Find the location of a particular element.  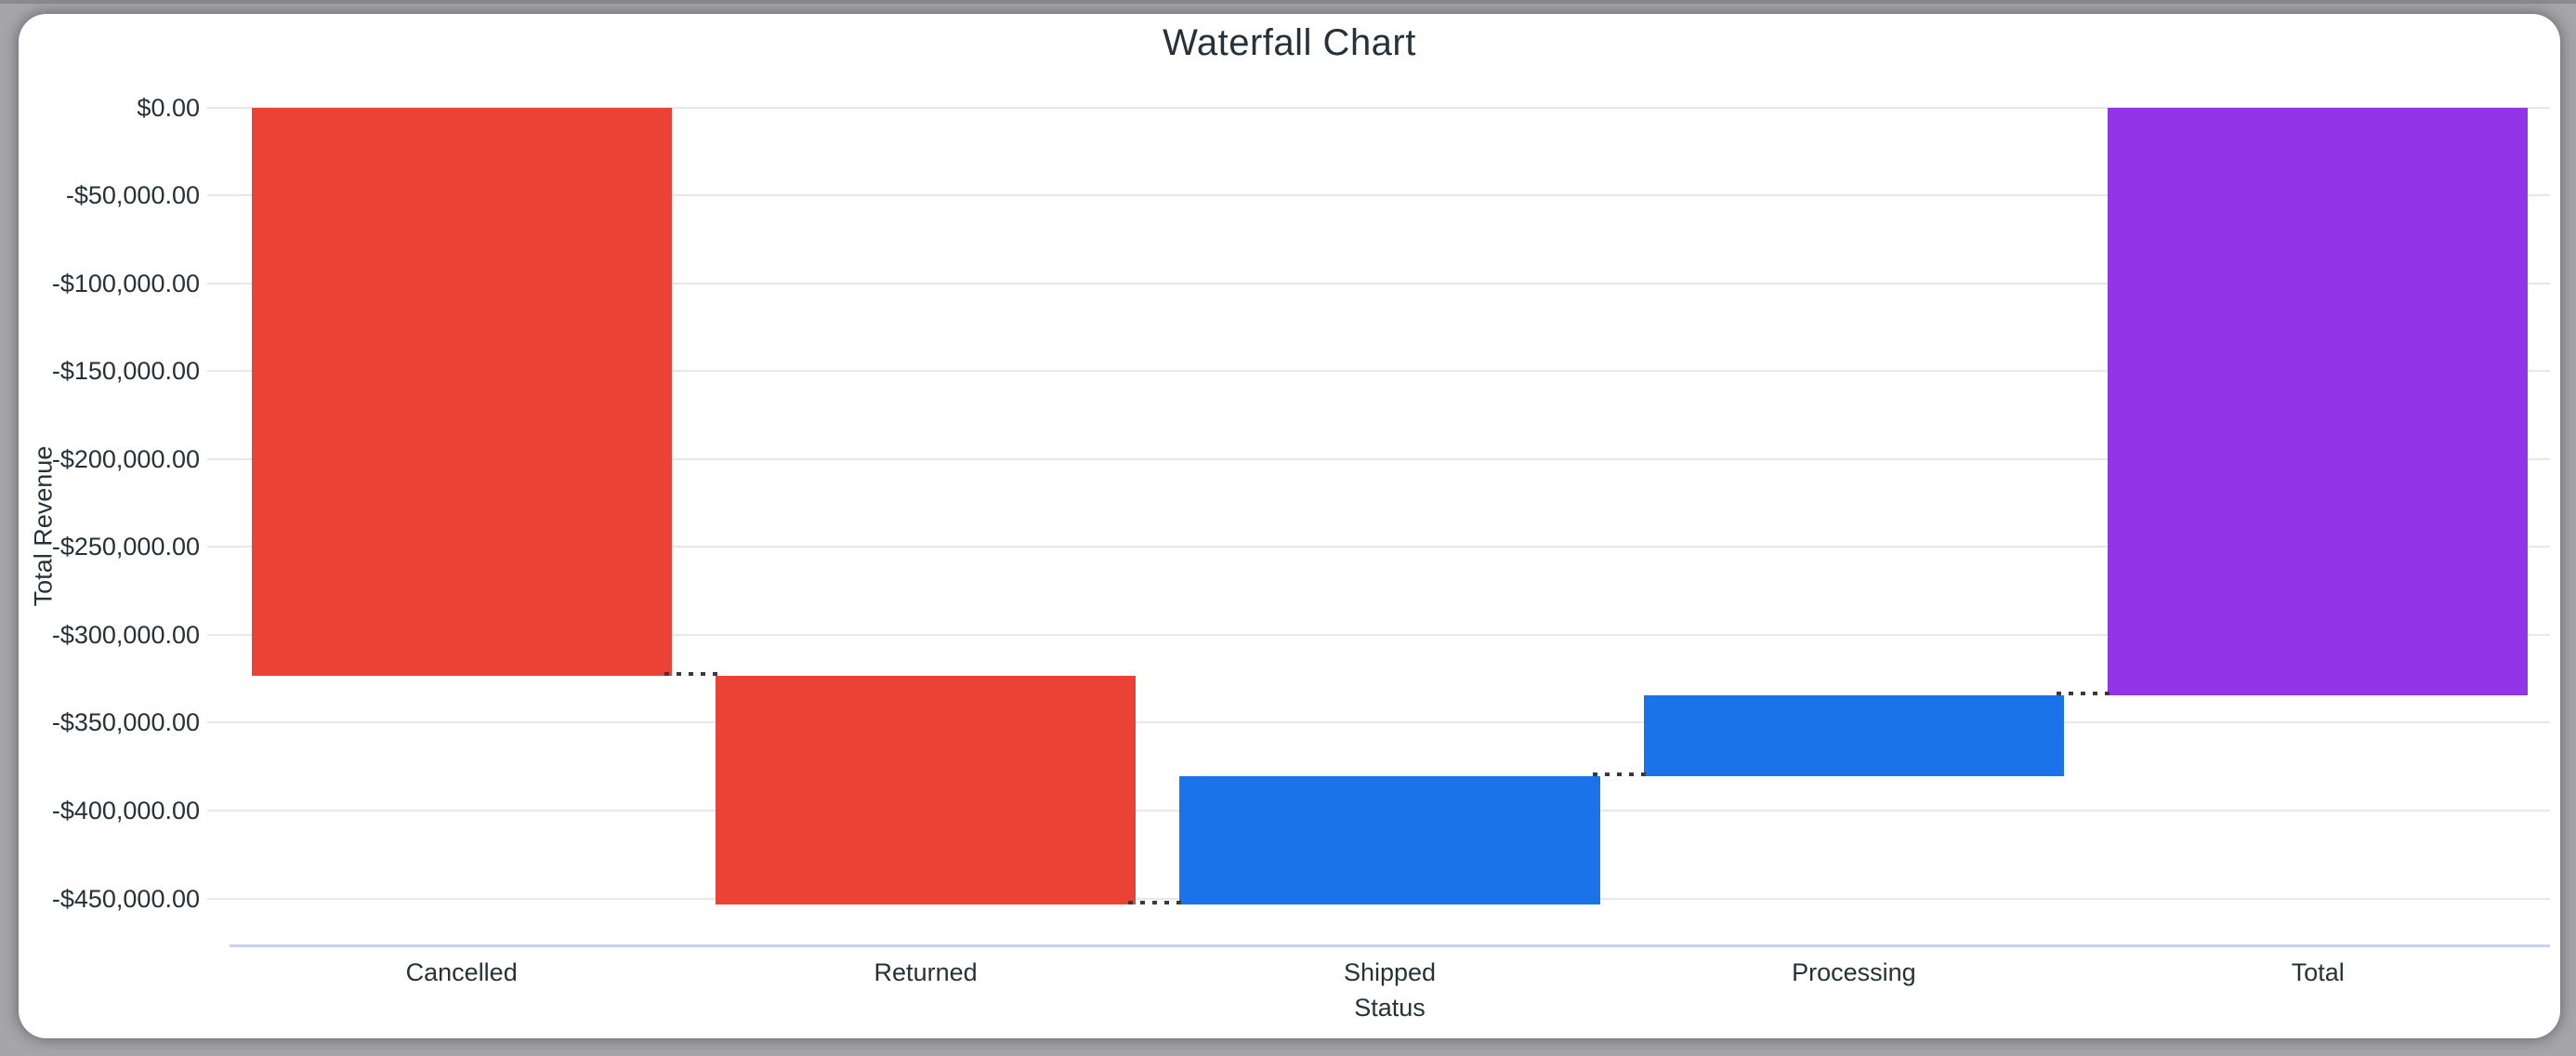

y-tick-label: -$200,000.00 is located at coordinates (125, 458).